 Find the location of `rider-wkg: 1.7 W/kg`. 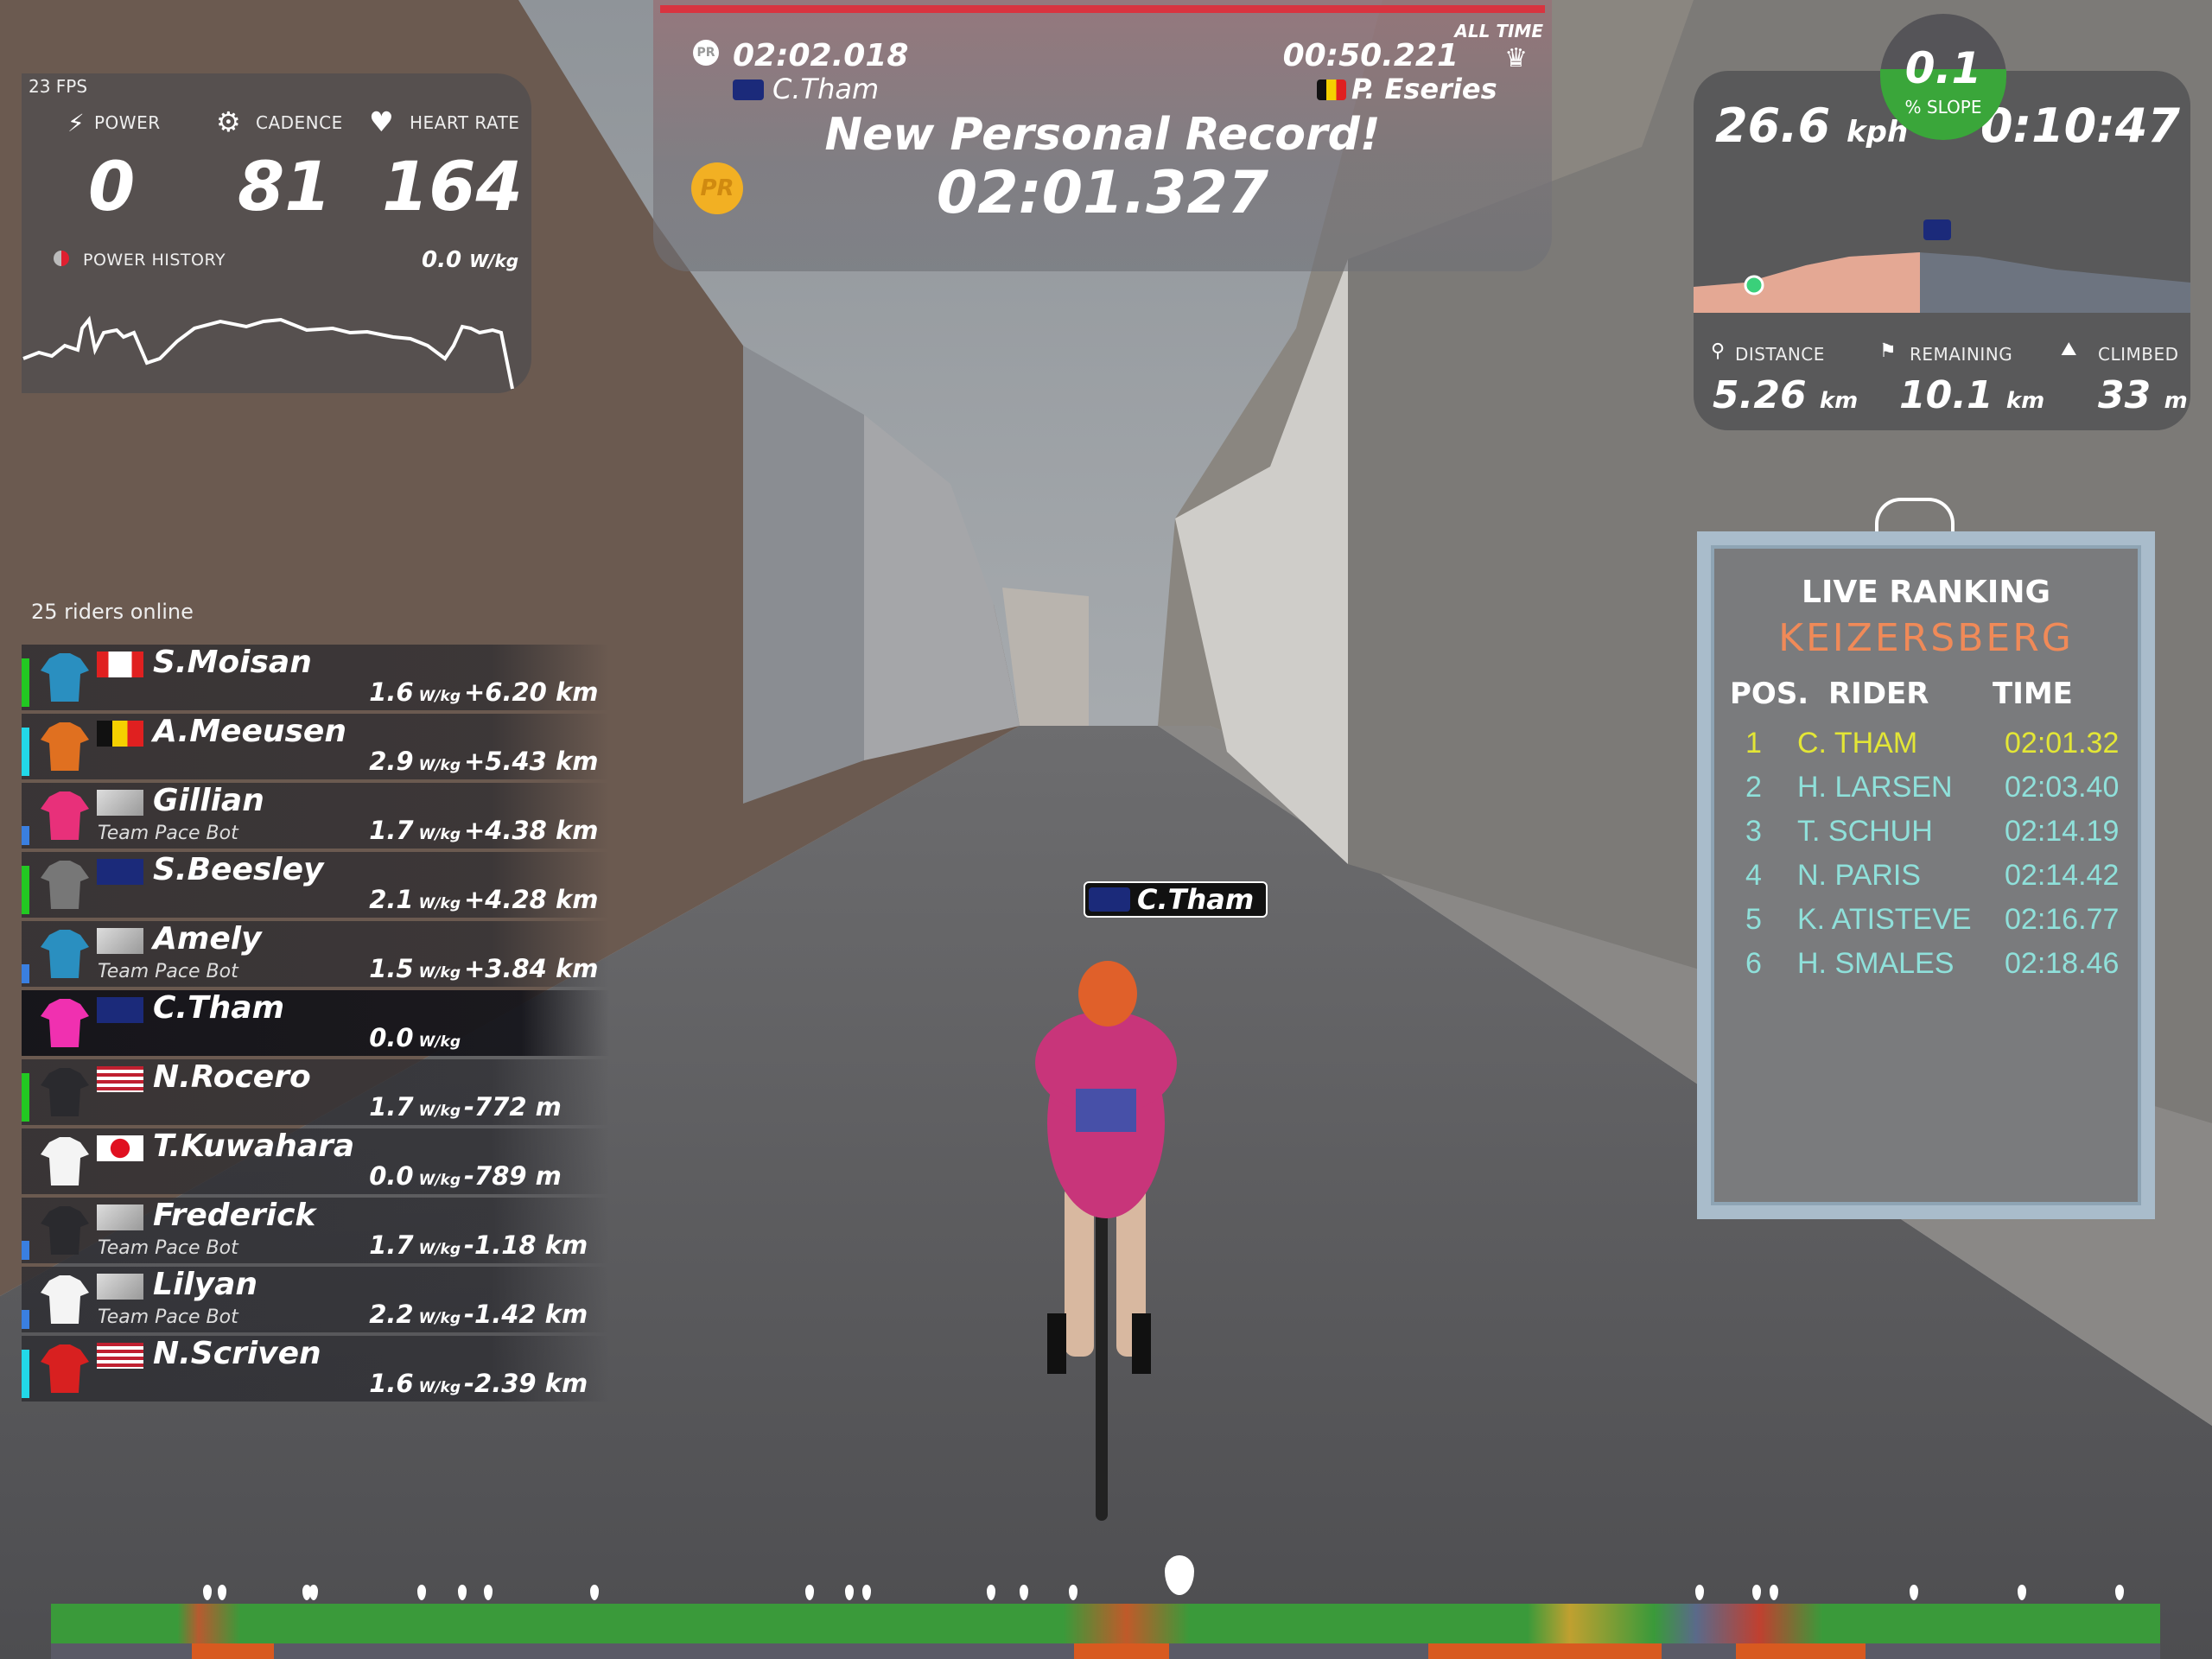

rider-wkg: 1.7 W/kg is located at coordinates (415, 1245).